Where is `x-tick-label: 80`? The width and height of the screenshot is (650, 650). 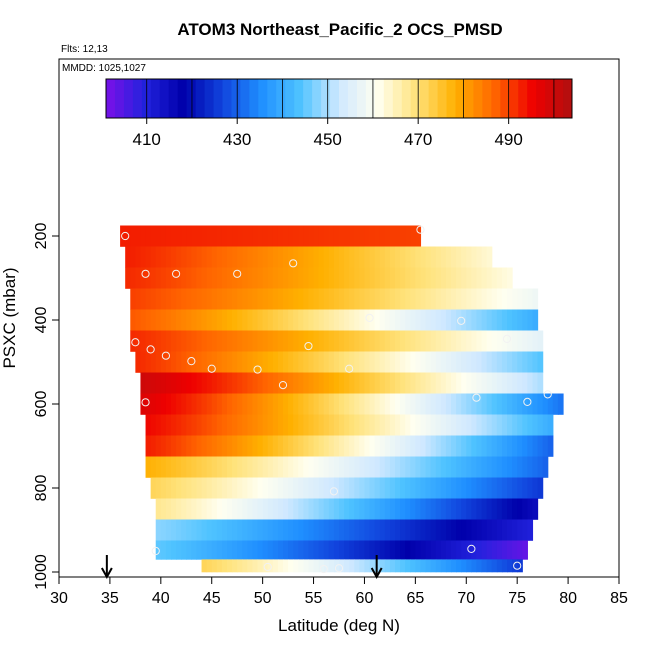 x-tick-label: 80 is located at coordinates (568, 598).